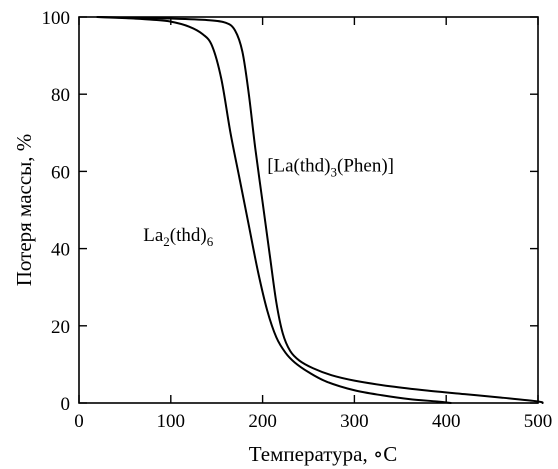 Image resolution: width=558 pixels, height=469 pixels. I want to click on x-tick-label: 300, so click(354, 421).